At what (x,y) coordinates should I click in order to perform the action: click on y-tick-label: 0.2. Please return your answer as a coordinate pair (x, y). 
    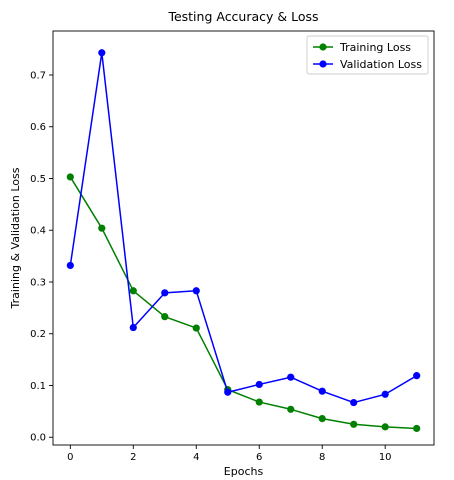
    Looking at the image, I should click on (38, 334).